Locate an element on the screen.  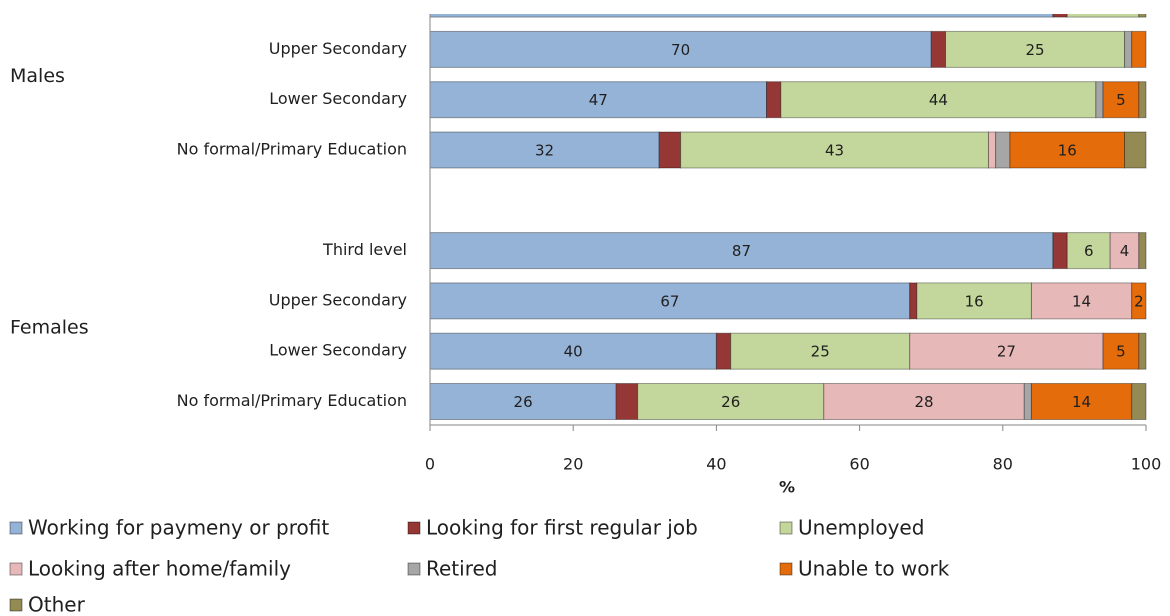
x-tick-label: 20 is located at coordinates (573, 464).